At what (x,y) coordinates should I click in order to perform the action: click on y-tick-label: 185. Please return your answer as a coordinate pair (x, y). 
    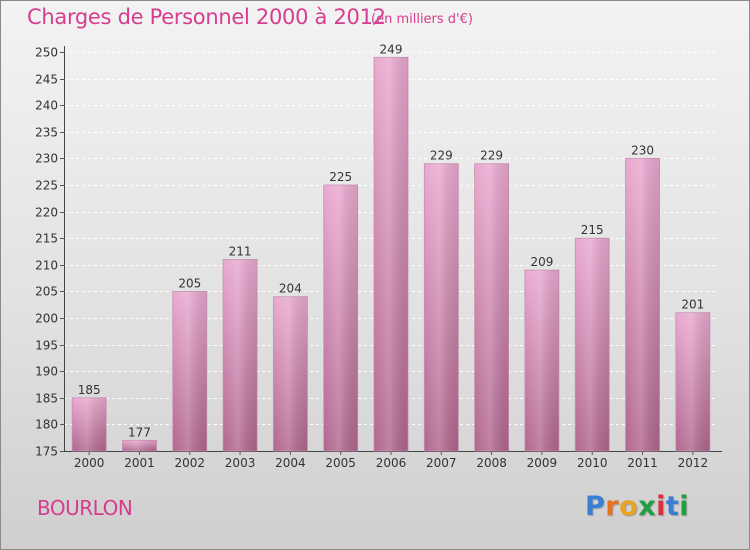
    Looking at the image, I should click on (46, 399).